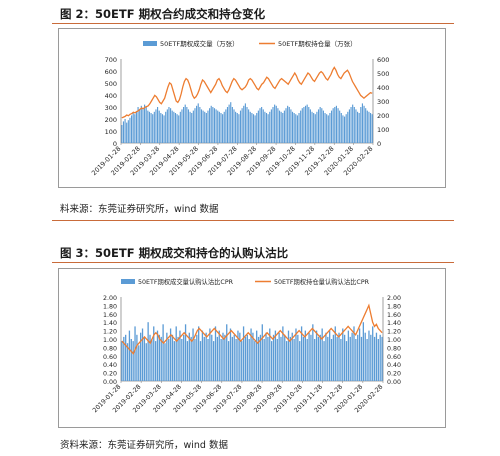 This screenshot has height=456, width=500. I want to click on y-right-tick-label: 0.40, so click(394, 365).